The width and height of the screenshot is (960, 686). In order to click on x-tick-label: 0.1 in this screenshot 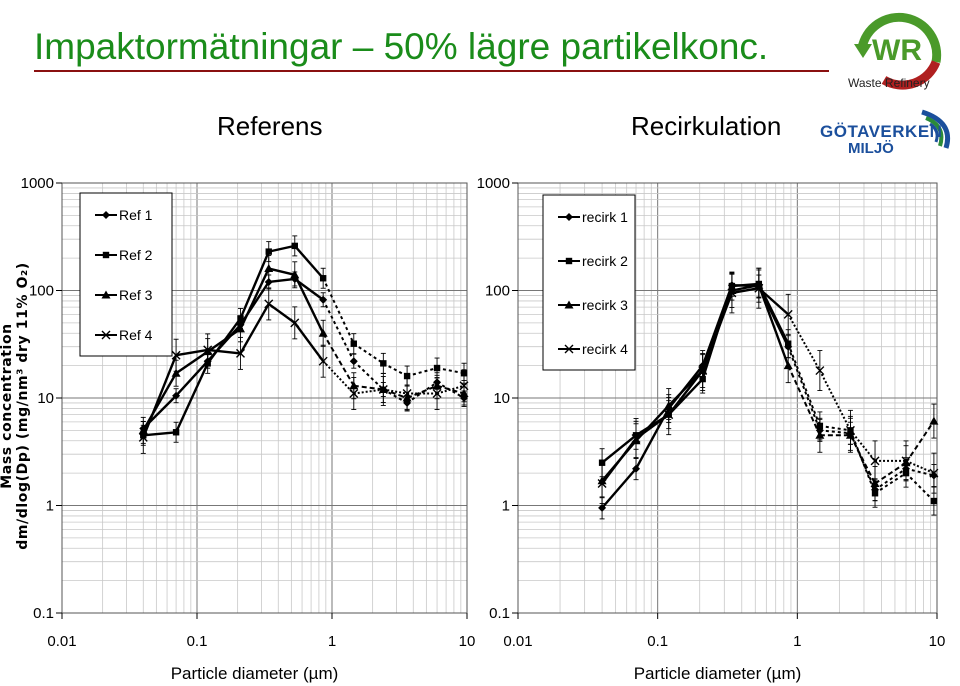, I will do `click(657, 641)`.